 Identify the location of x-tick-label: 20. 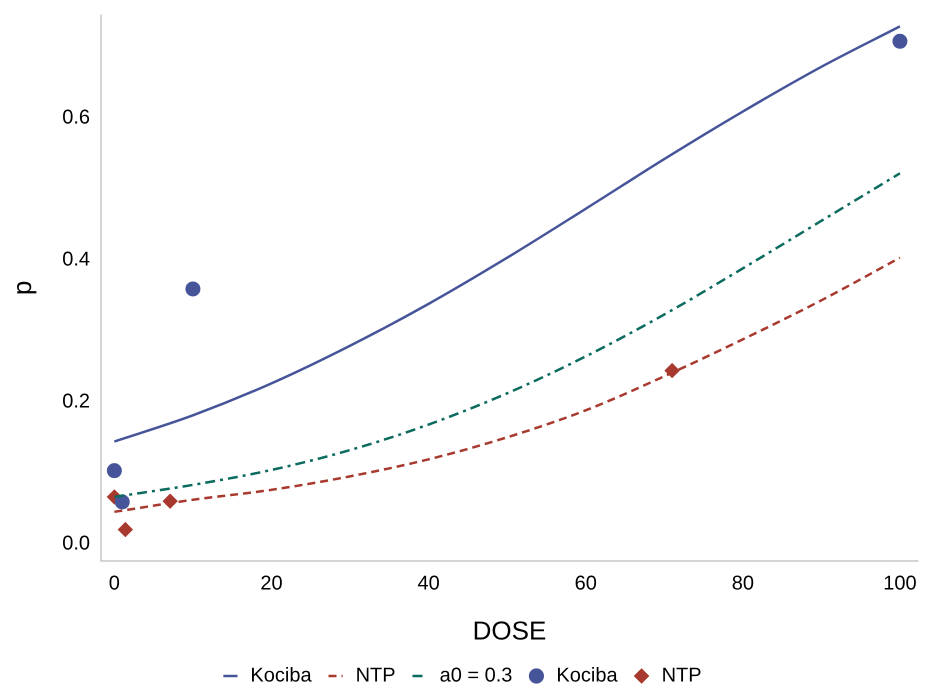
(271, 583).